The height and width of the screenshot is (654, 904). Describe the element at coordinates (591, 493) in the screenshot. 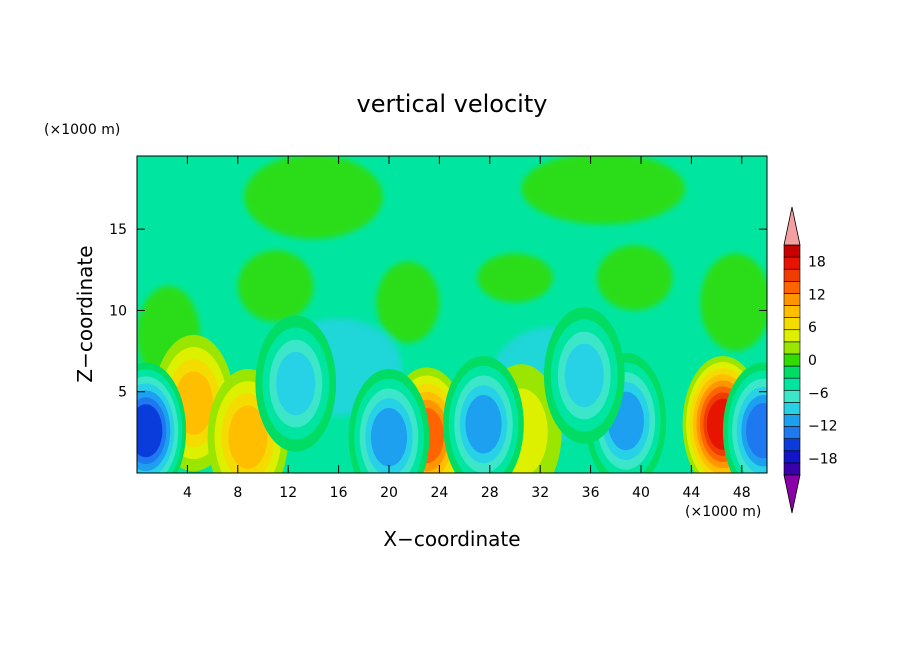

I see `x-tick-label: 36` at that location.